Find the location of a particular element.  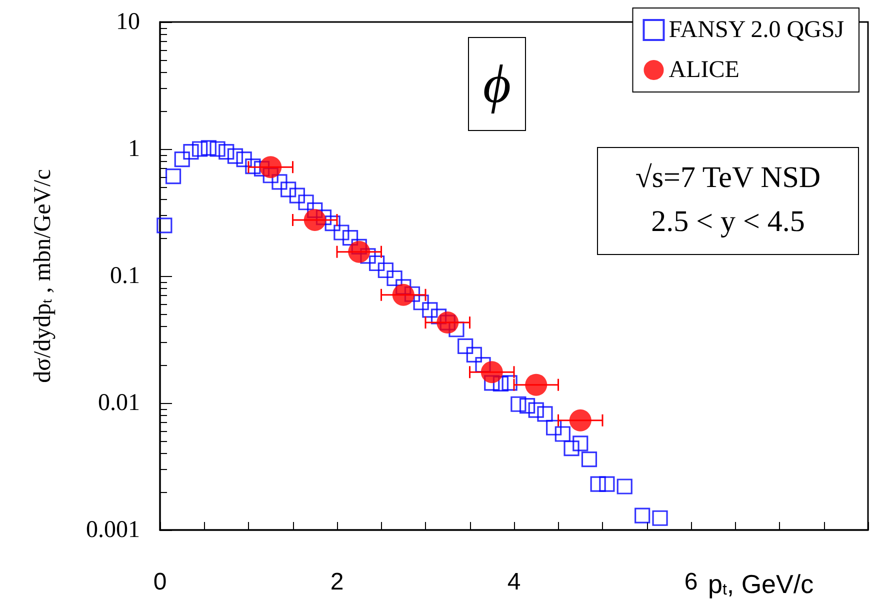

x-tick-label: 4 is located at coordinates (514, 582).